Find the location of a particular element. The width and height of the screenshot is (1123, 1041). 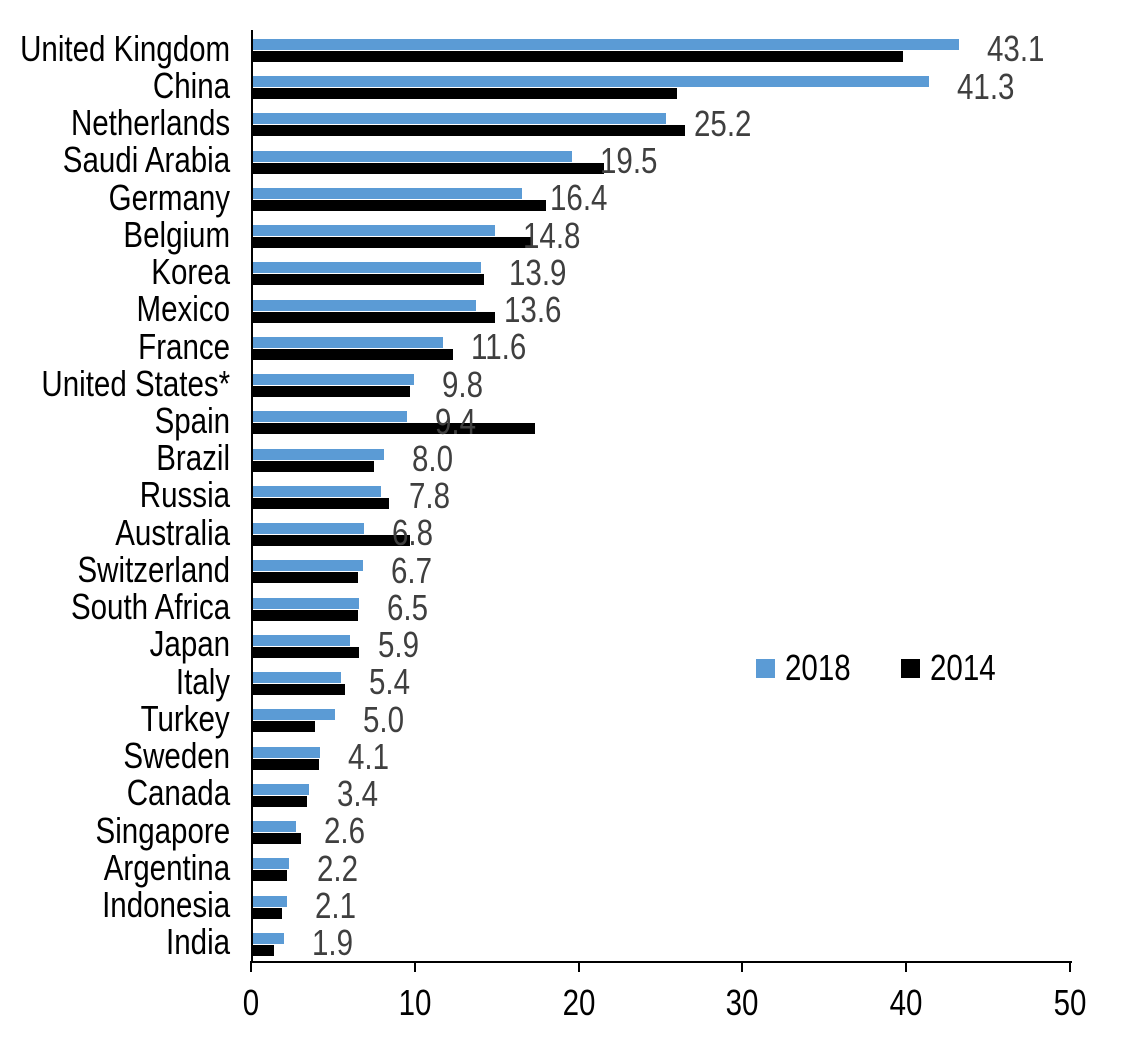

legend-label-2014: 2014 is located at coordinates (963, 667).